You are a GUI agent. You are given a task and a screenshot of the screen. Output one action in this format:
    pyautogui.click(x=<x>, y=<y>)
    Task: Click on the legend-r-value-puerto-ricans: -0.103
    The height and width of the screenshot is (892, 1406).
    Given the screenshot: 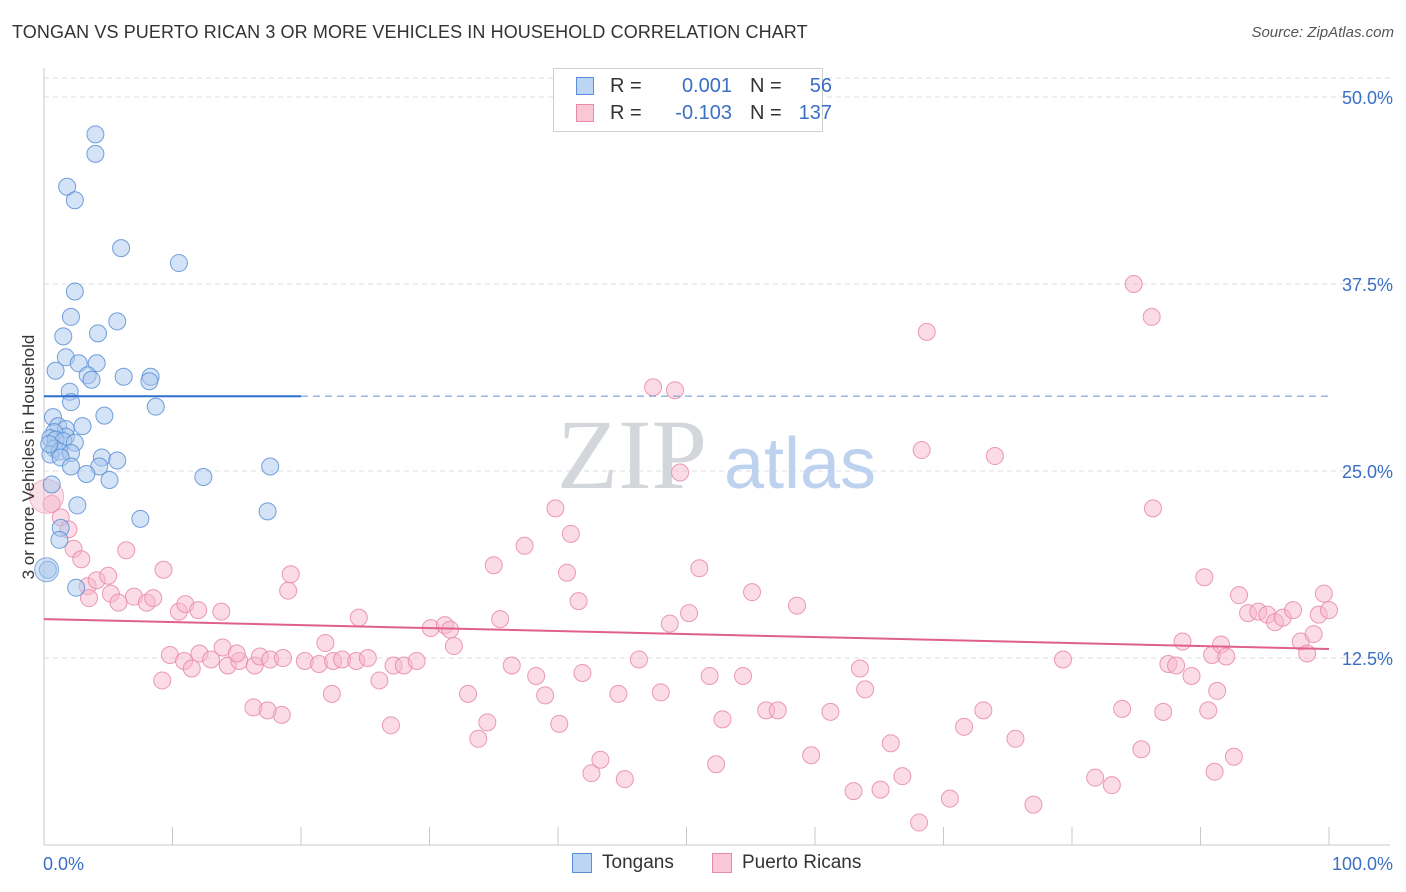 What is the action you would take?
    pyautogui.click(x=703, y=112)
    